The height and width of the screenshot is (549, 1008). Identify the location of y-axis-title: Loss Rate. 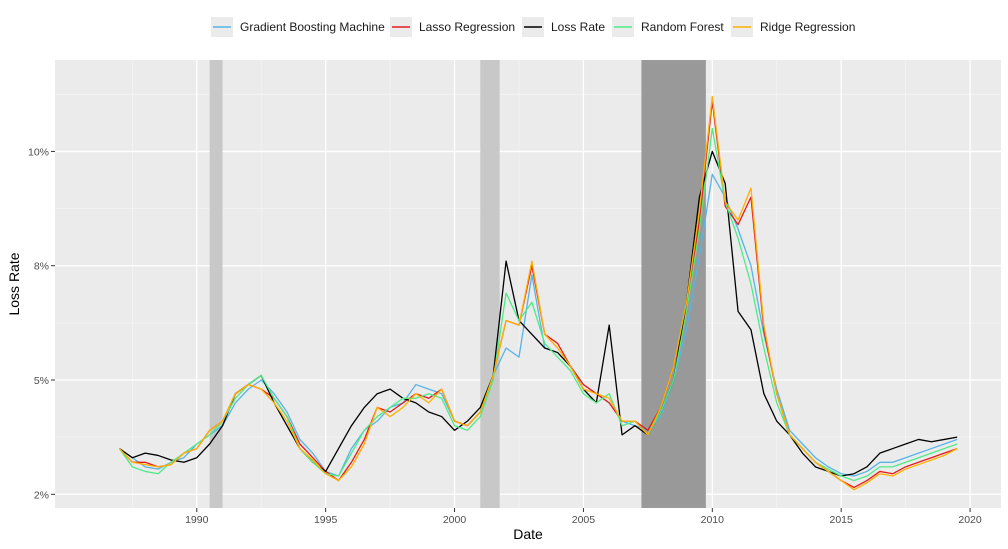
(14, 283).